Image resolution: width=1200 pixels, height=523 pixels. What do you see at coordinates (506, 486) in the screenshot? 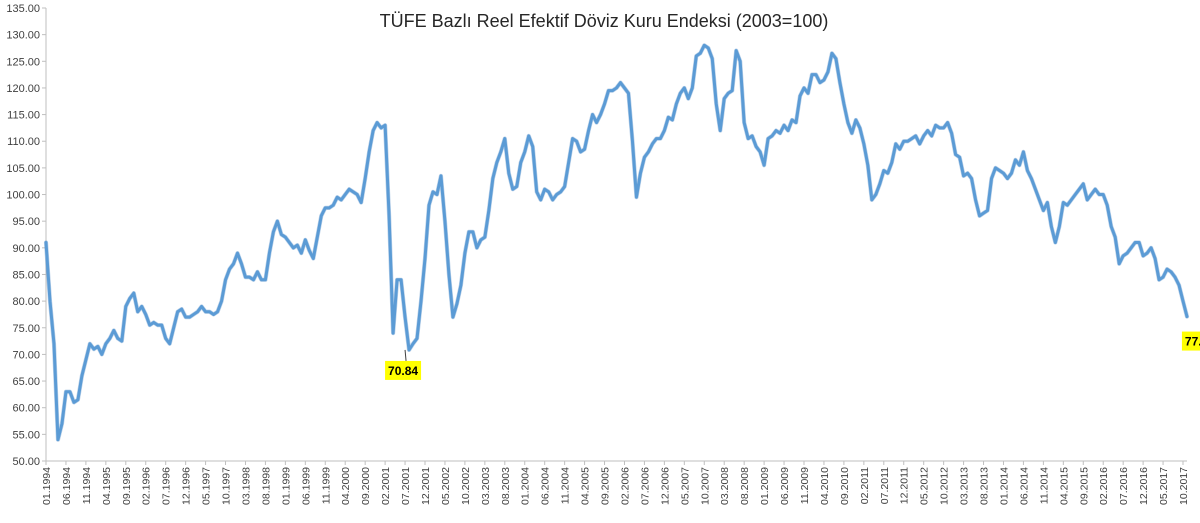
I see `x-tick-label: 08.2003` at bounding box center [506, 486].